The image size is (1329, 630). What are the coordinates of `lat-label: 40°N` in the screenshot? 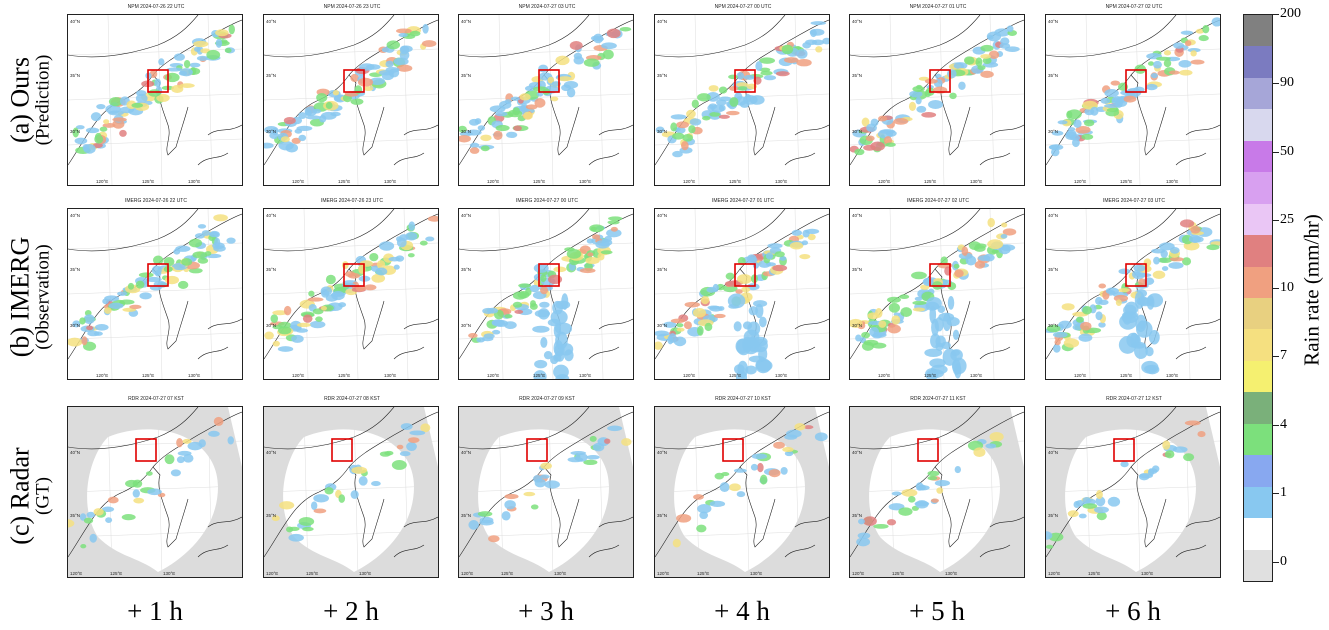 It's located at (271, 21).